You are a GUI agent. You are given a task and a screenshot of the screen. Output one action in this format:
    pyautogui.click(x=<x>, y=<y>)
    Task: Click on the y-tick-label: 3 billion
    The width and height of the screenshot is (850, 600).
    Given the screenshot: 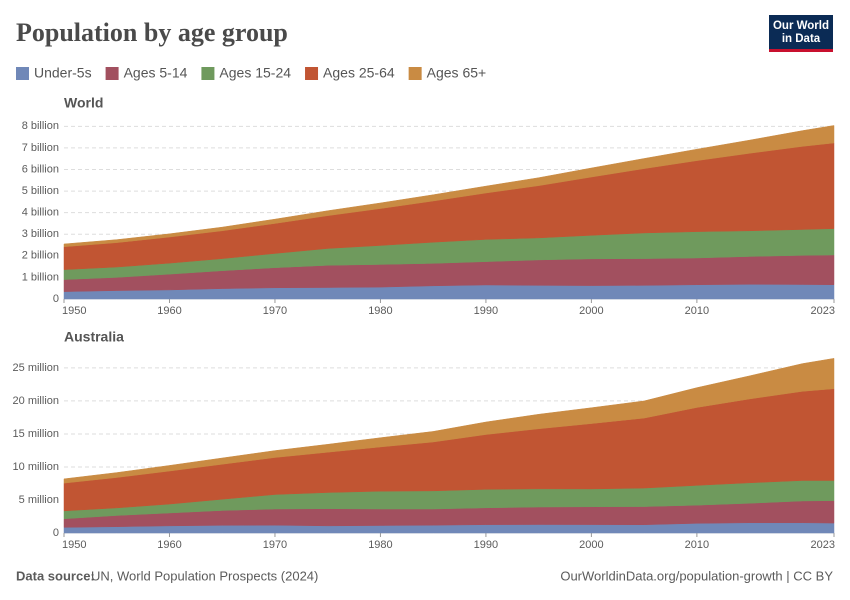 What is the action you would take?
    pyautogui.click(x=40, y=234)
    